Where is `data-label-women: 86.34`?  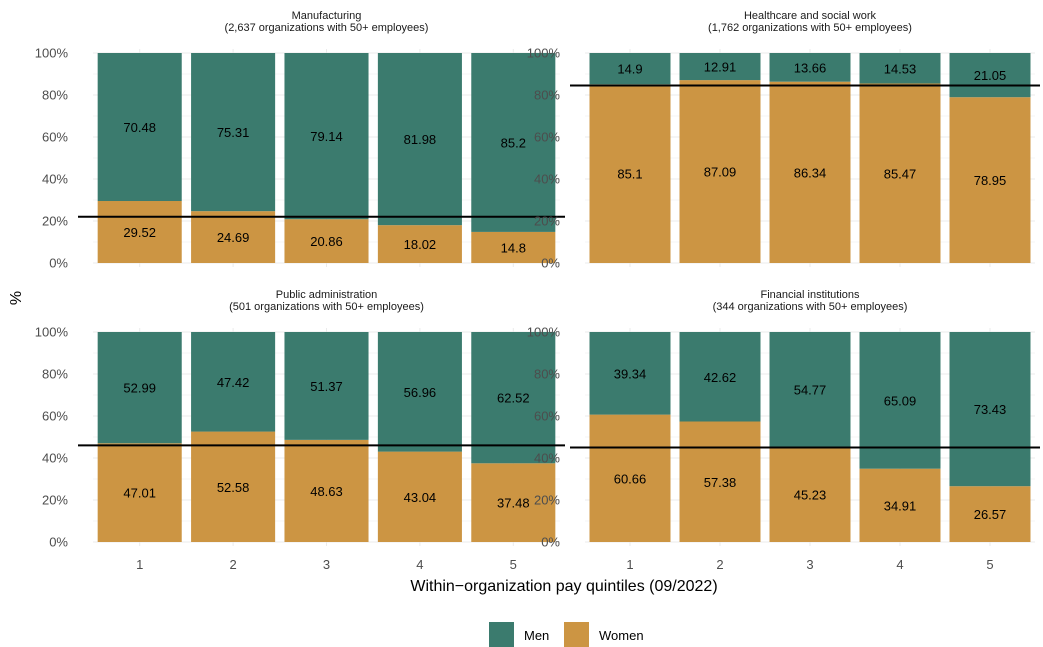 data-label-women: 86.34 is located at coordinates (810, 172).